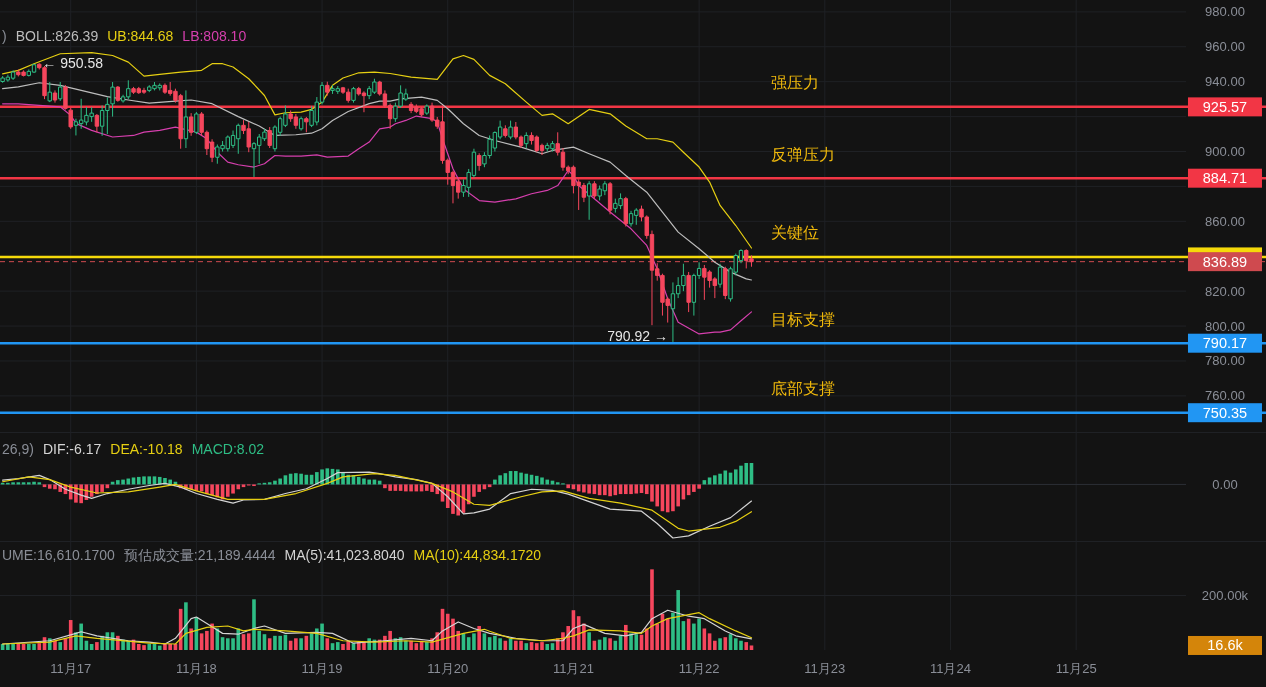  Describe the element at coordinates (322, 668) in the screenshot. I see `x-tick-label: 11月19` at that location.